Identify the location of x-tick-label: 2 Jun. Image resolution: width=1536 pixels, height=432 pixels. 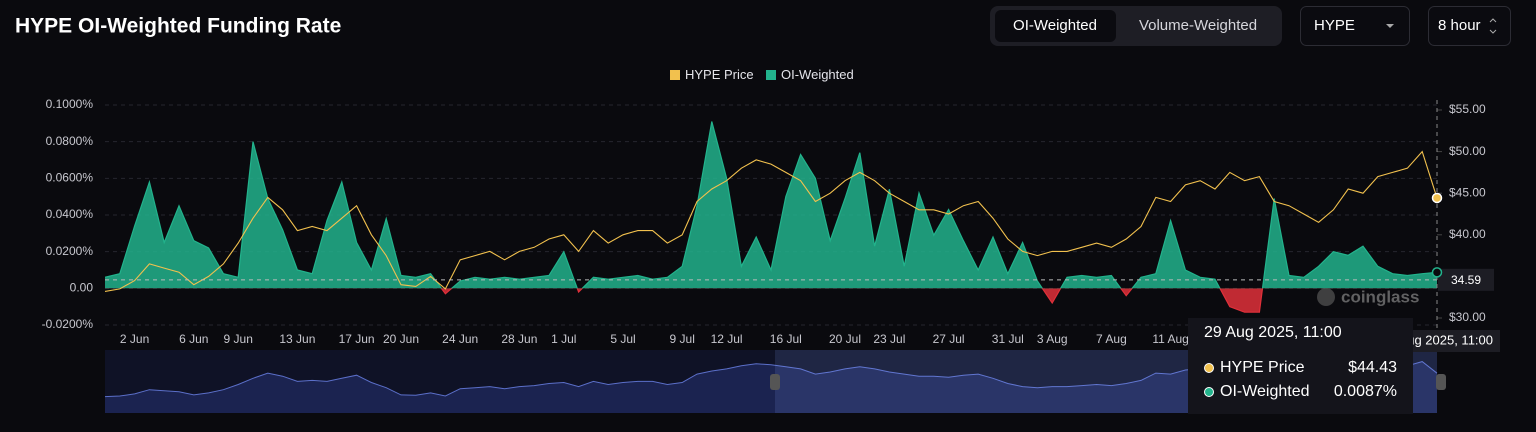
(134, 339).